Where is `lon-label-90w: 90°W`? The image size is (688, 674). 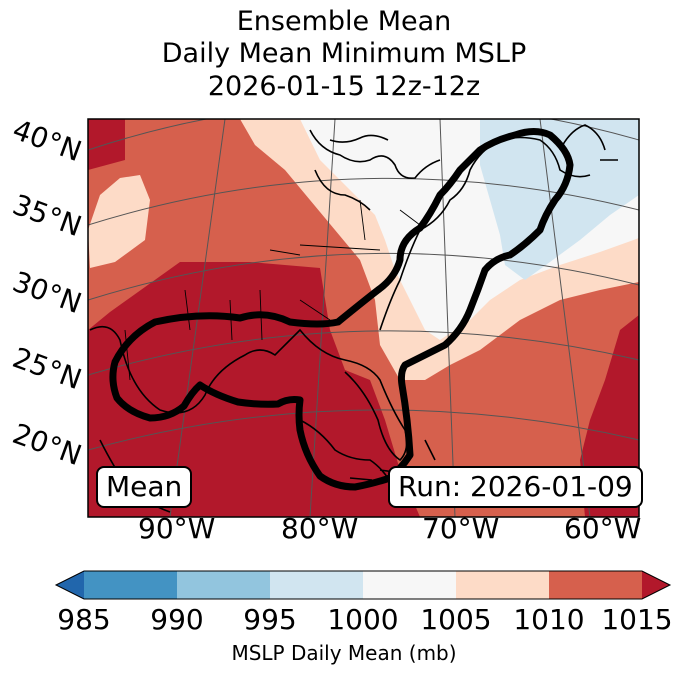
lon-label-90w: 90°W is located at coordinates (177, 528).